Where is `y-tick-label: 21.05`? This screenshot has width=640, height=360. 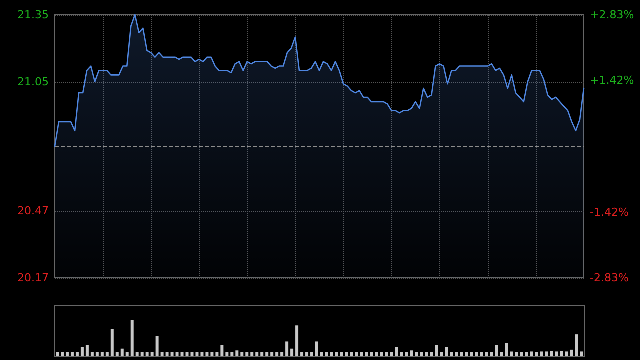 y-tick-label: 21.05 is located at coordinates (33, 81).